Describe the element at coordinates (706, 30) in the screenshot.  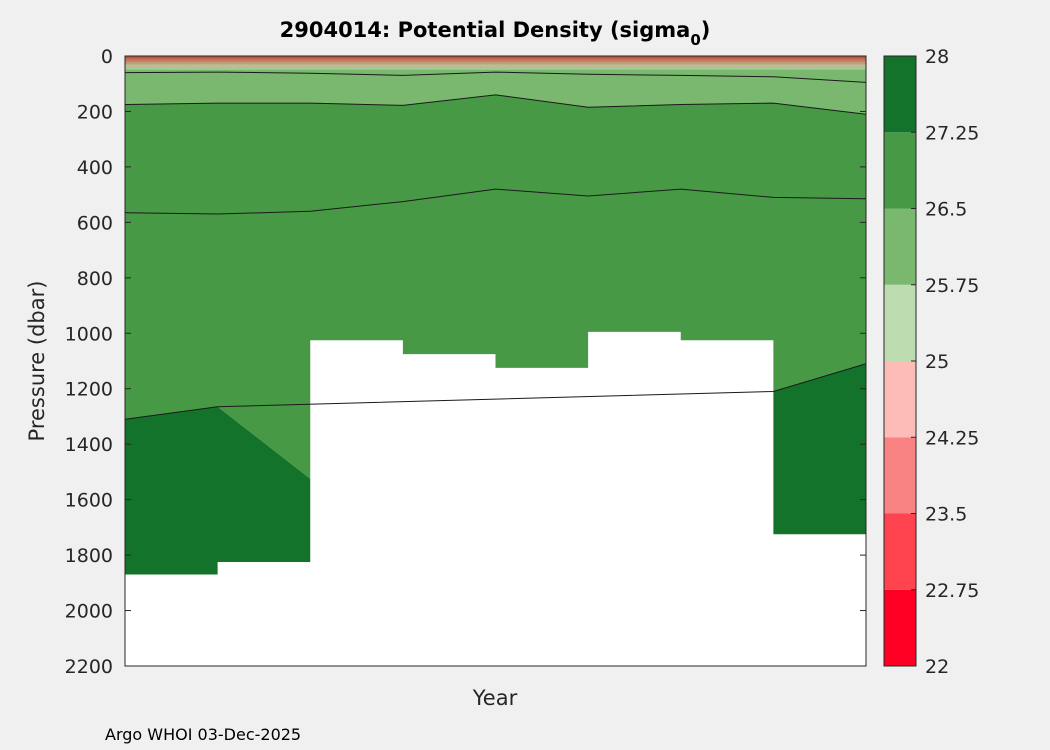
I see `title-end: )` at that location.